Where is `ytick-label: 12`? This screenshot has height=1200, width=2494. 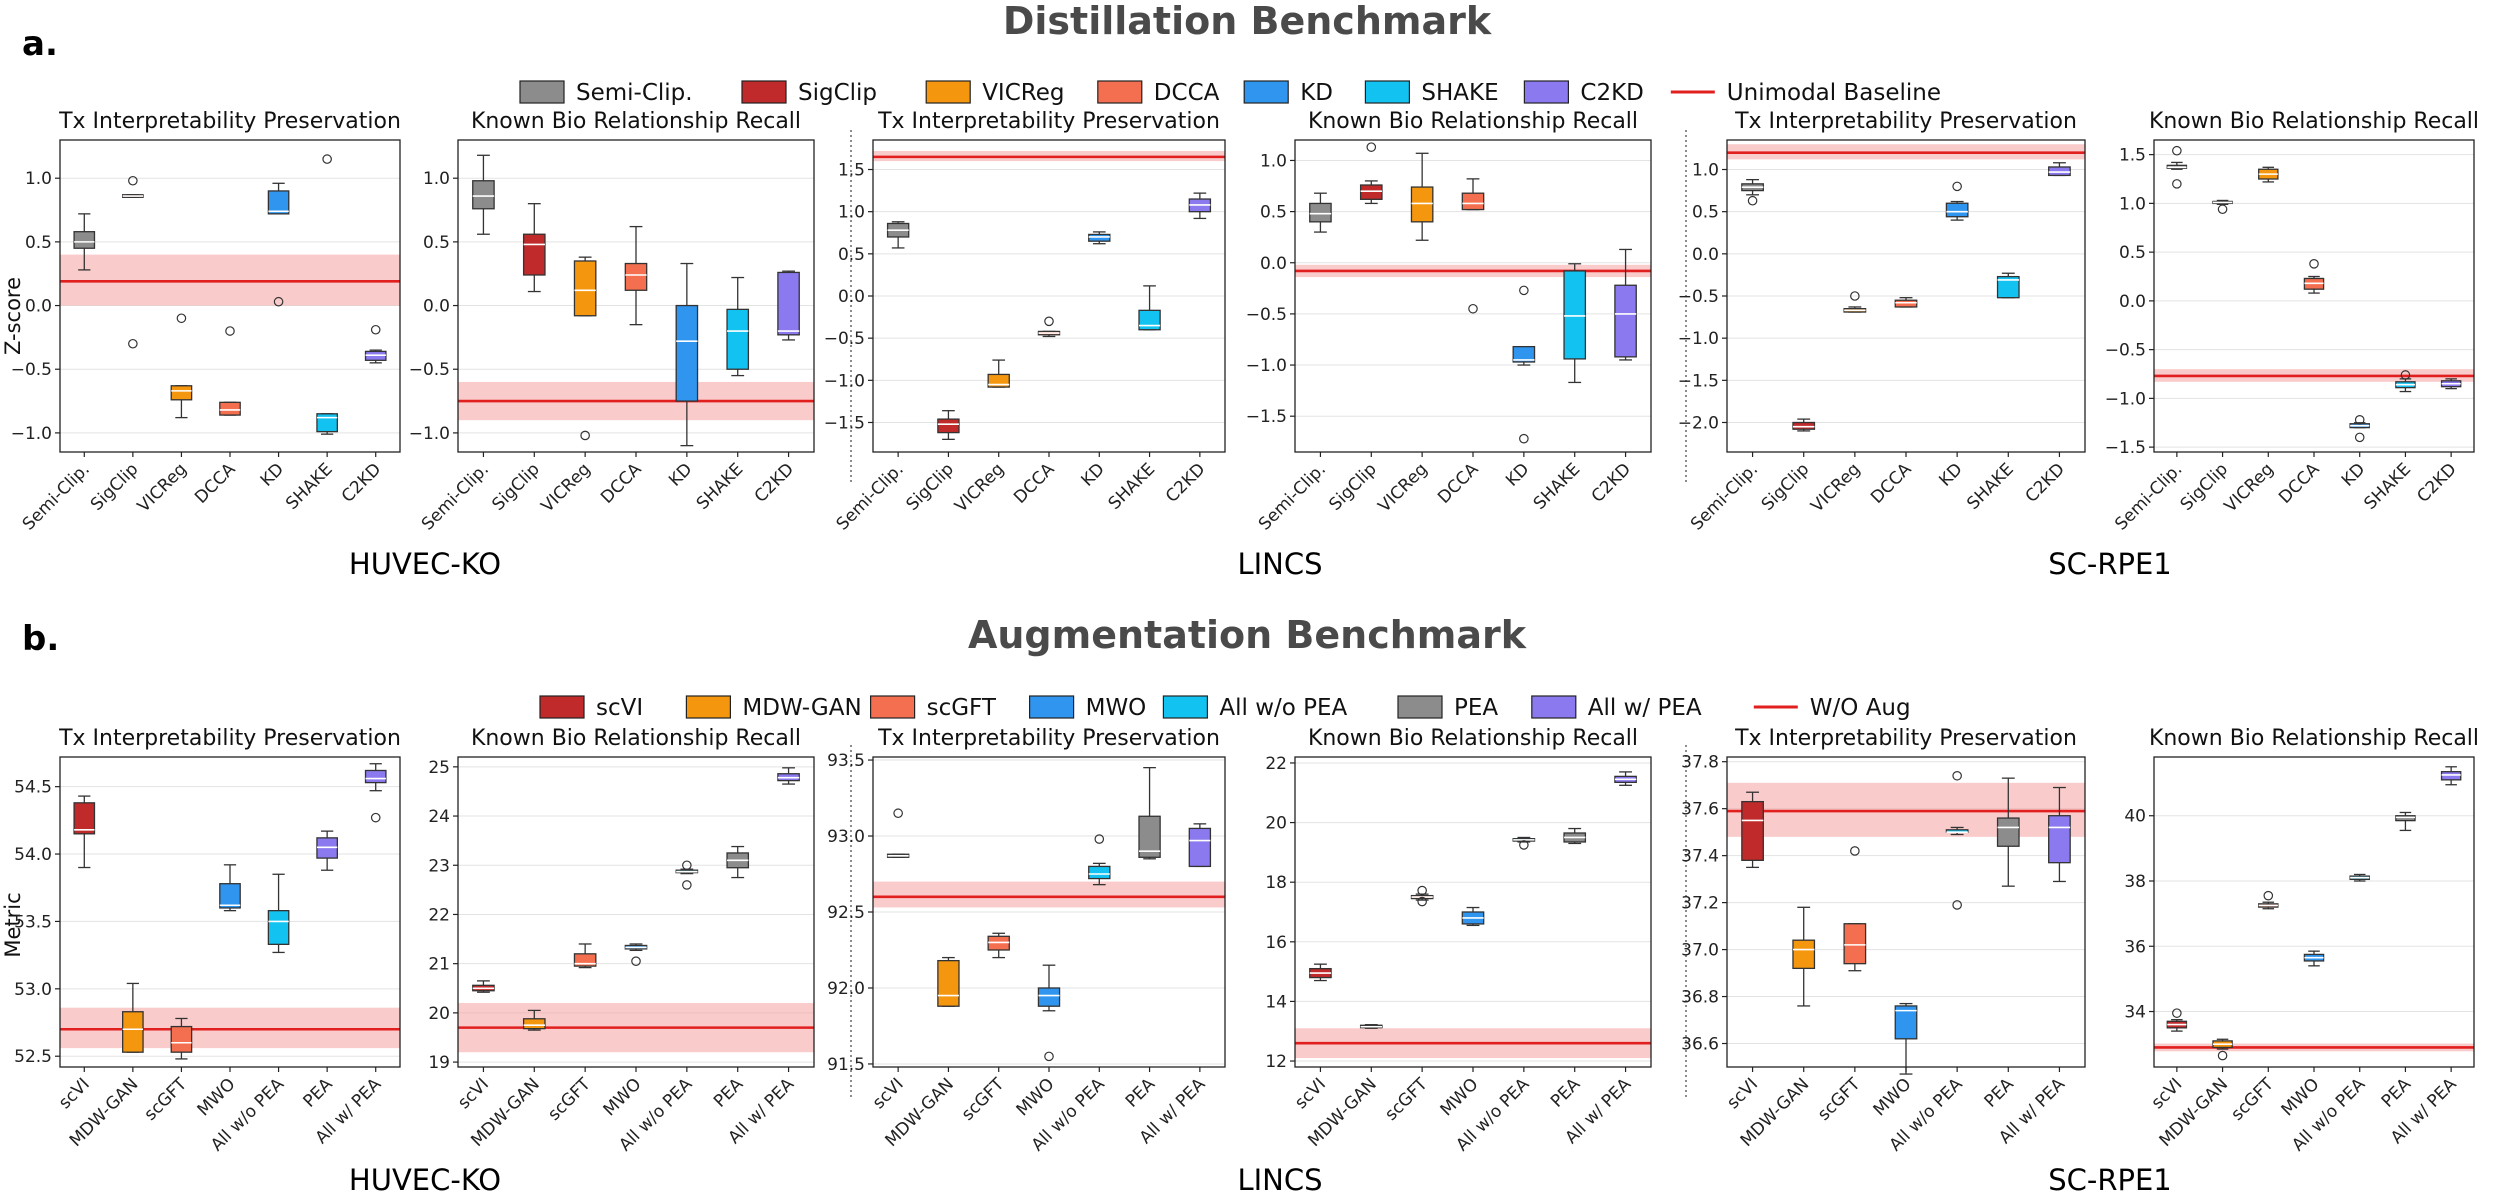 ytick-label: 12 is located at coordinates (1276, 1062).